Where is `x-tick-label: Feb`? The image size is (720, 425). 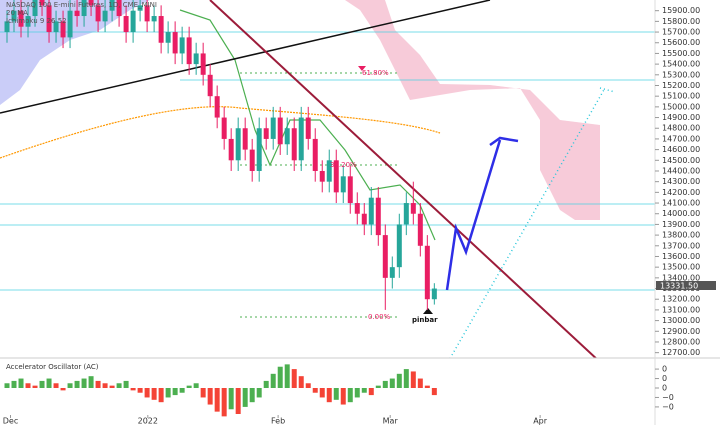
x-tick-label: Feb is located at coordinates (278, 421).